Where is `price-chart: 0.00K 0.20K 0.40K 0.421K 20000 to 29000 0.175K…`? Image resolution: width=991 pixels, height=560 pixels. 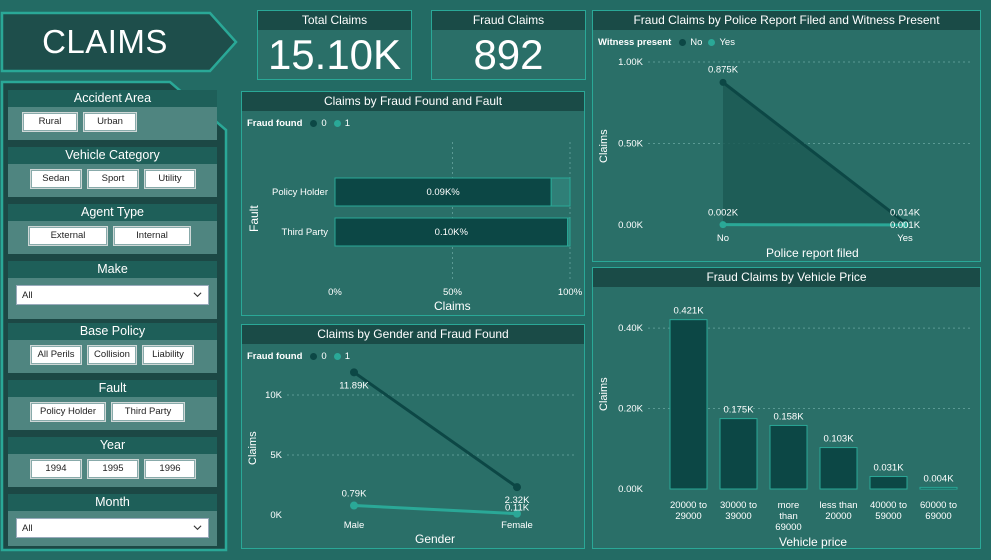
price-chart: 0.00K 0.20K 0.40K 0.421K 20000 to 29000 0.175K… is located at coordinates (795, 419).